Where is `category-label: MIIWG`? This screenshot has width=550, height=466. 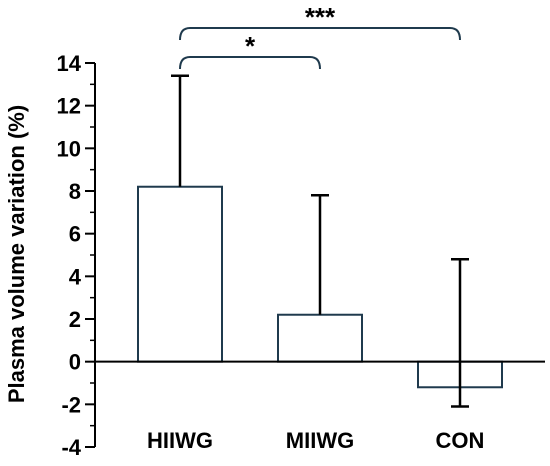
category-label: MIIWG is located at coordinates (320, 440).